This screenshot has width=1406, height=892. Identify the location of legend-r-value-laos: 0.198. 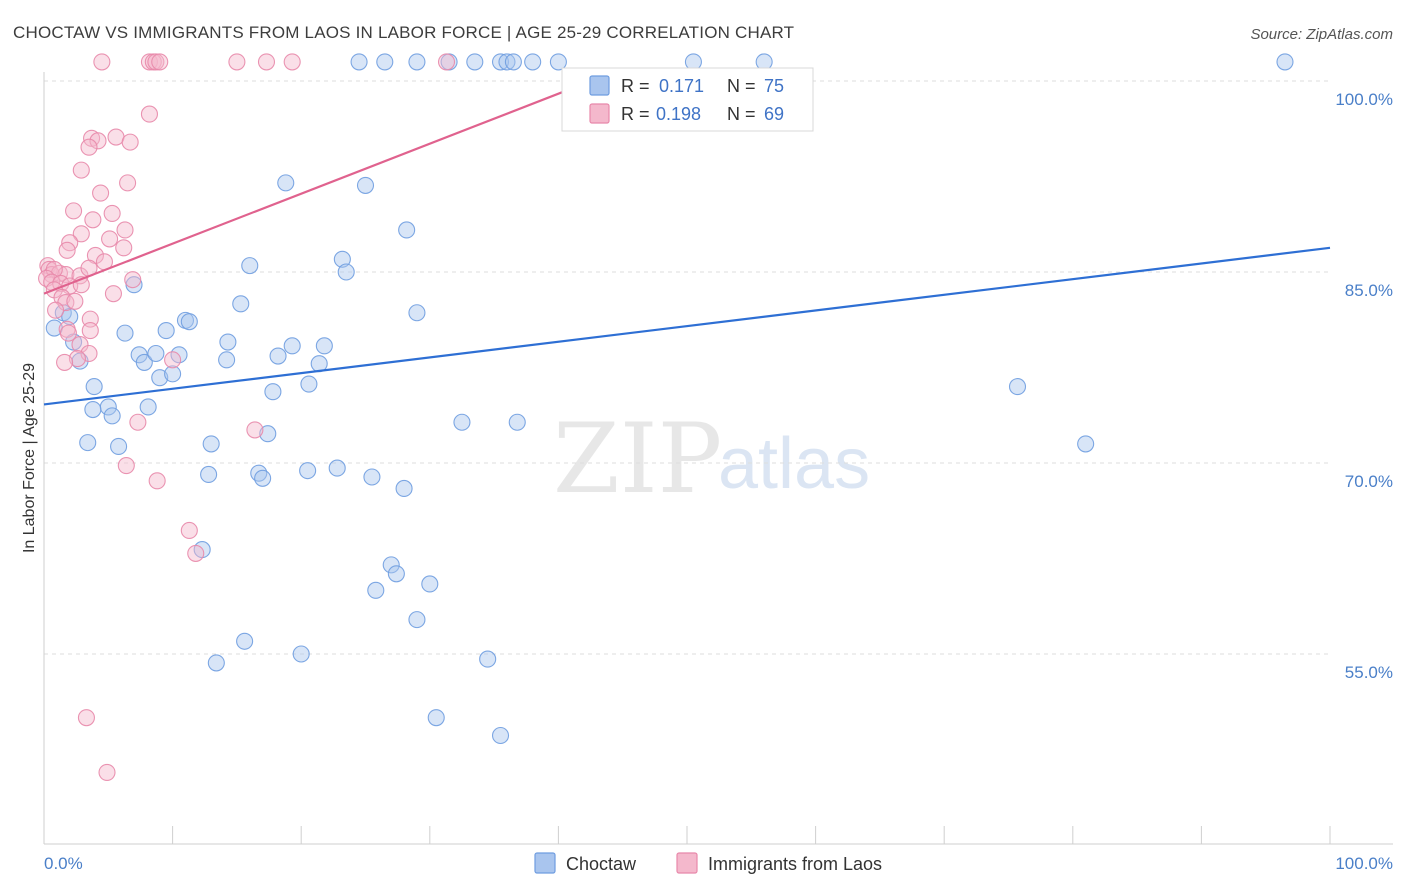
(678, 114).